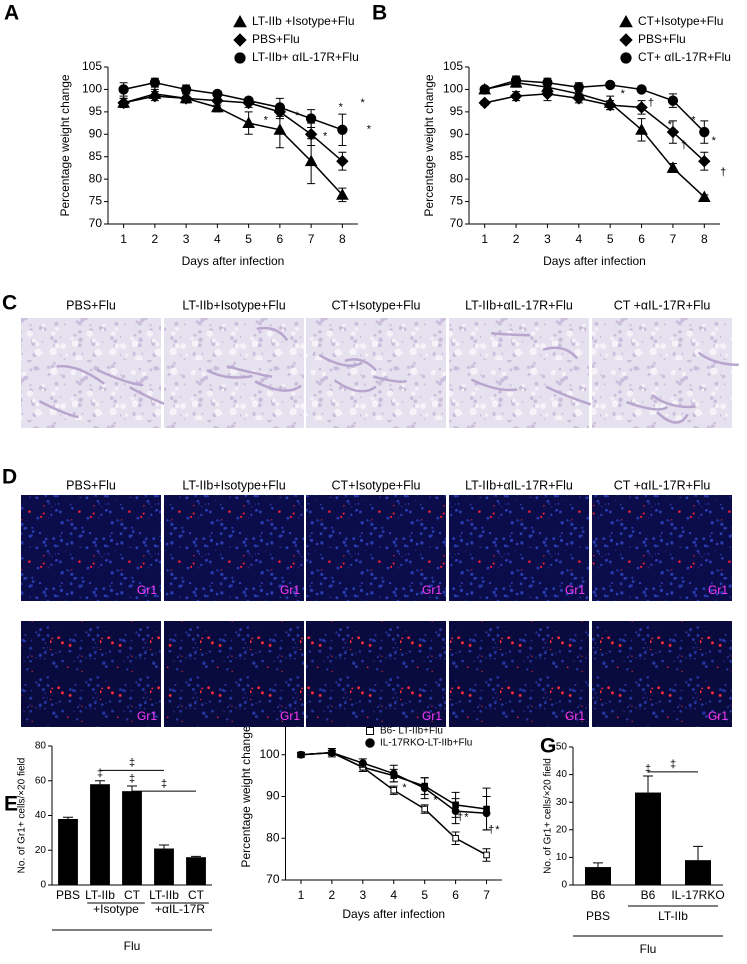  I want to click on y-tick-label: 50, so click(562, 747).